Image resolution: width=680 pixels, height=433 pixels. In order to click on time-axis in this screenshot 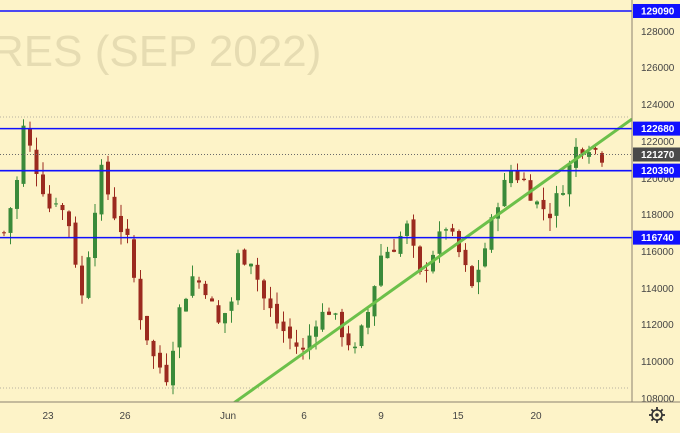, I will do `click(316, 415)`.